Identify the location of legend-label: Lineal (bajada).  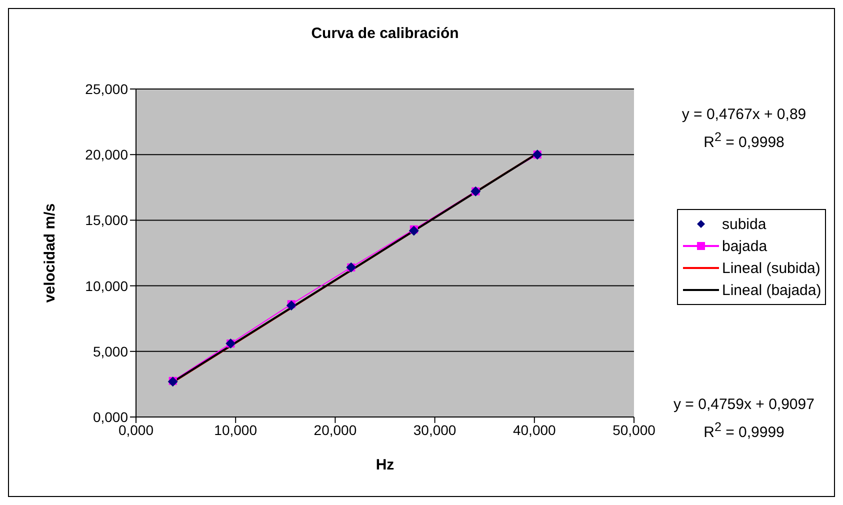
(772, 290).